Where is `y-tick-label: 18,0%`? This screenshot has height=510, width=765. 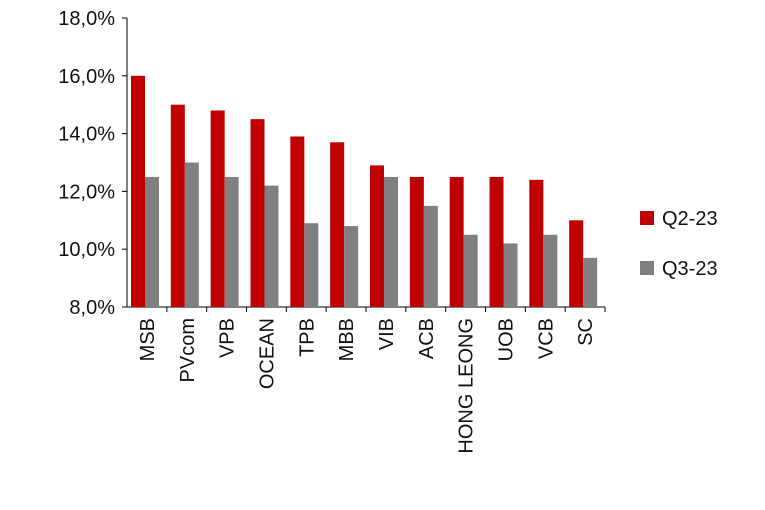
y-tick-label: 18,0% is located at coordinates (86, 19).